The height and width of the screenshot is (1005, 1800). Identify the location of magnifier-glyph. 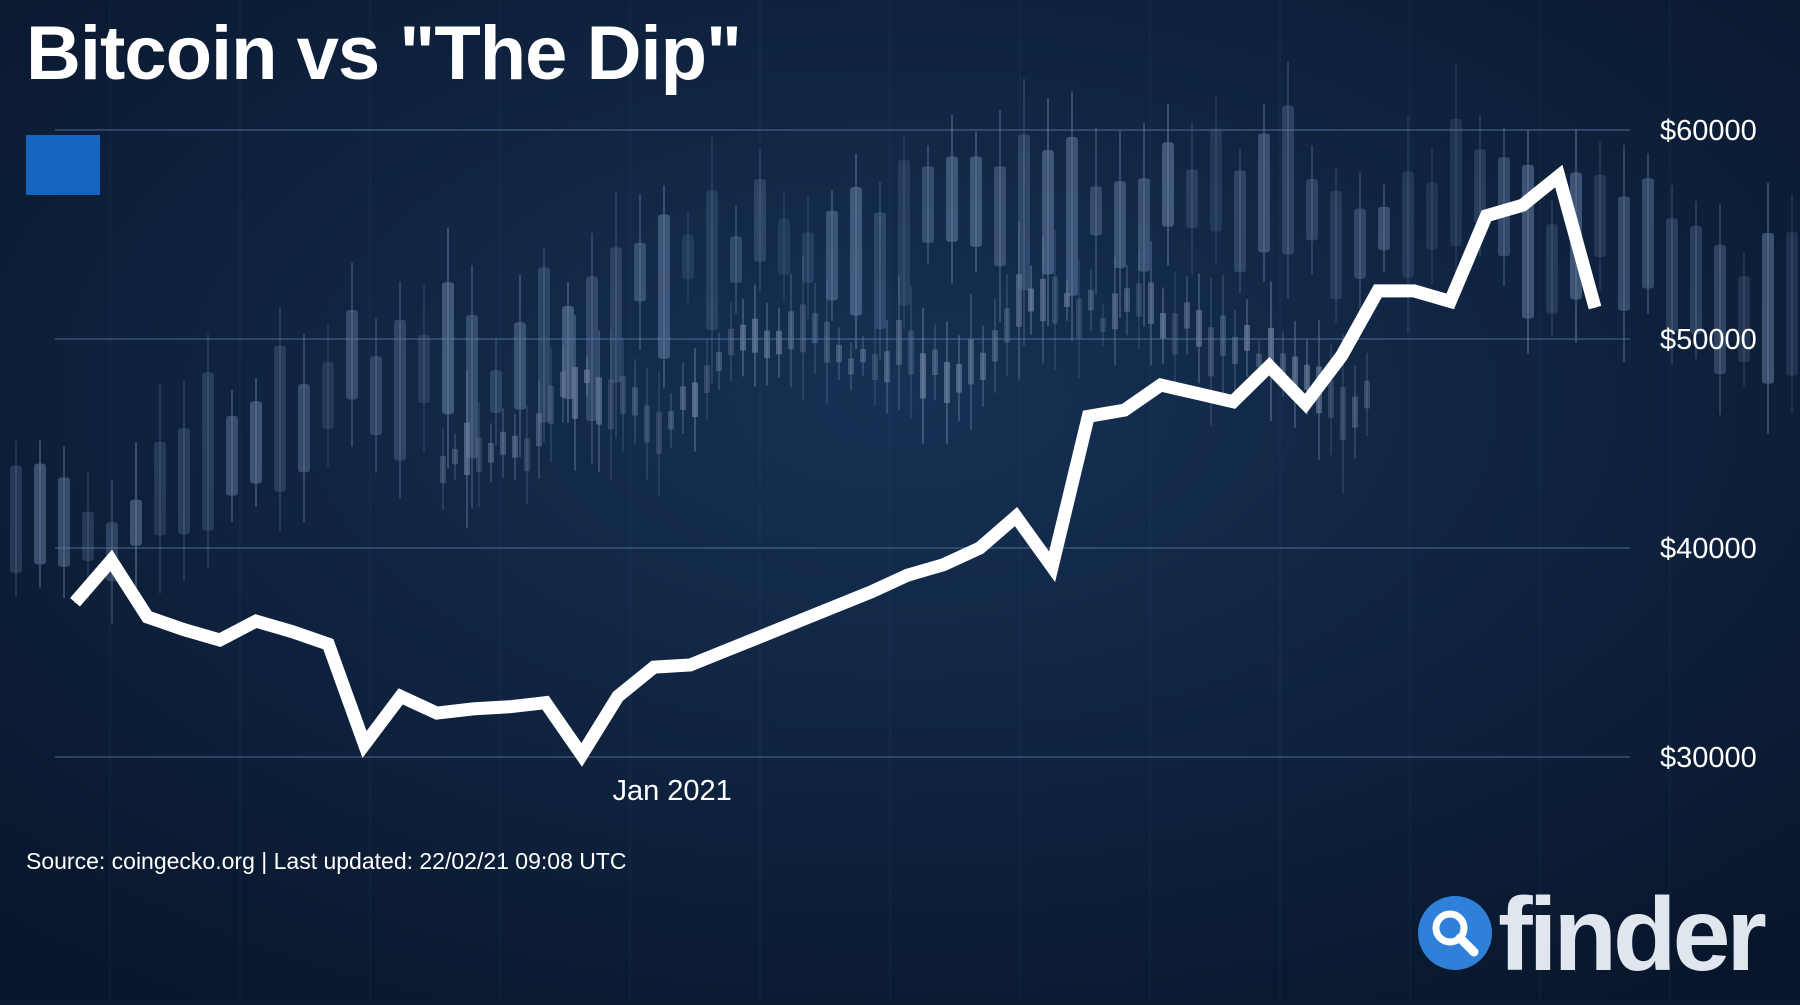
(1455, 933).